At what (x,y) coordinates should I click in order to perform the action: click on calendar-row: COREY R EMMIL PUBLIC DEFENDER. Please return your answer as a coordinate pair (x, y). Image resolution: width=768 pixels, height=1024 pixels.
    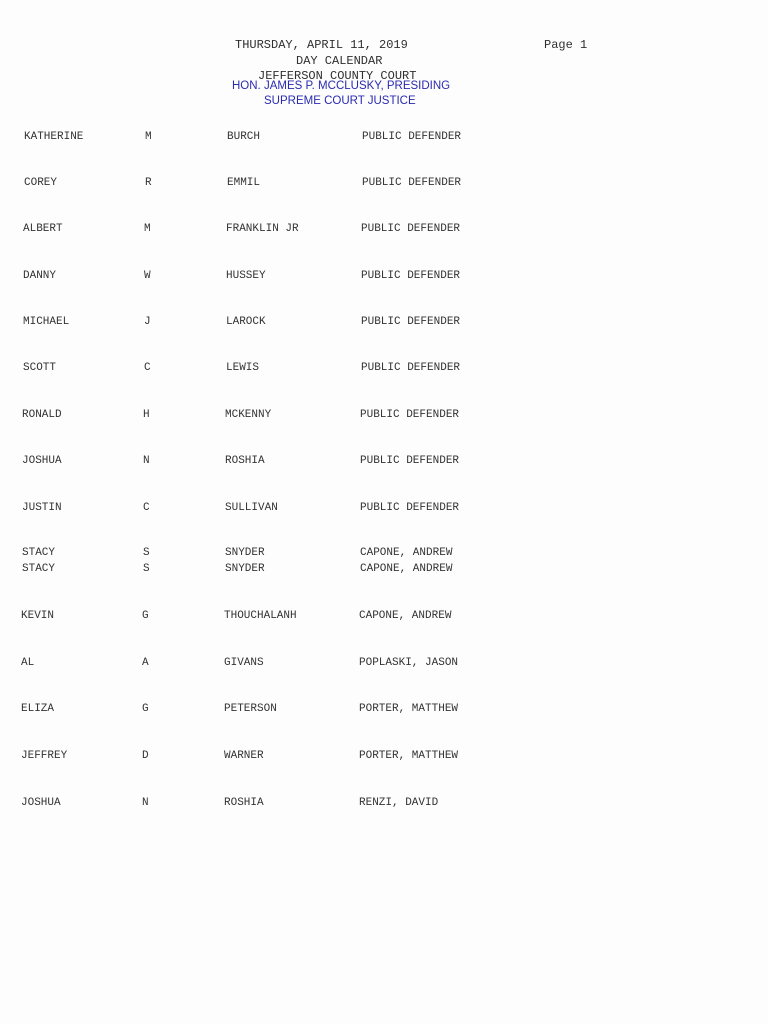
    Looking at the image, I should click on (260, 184).